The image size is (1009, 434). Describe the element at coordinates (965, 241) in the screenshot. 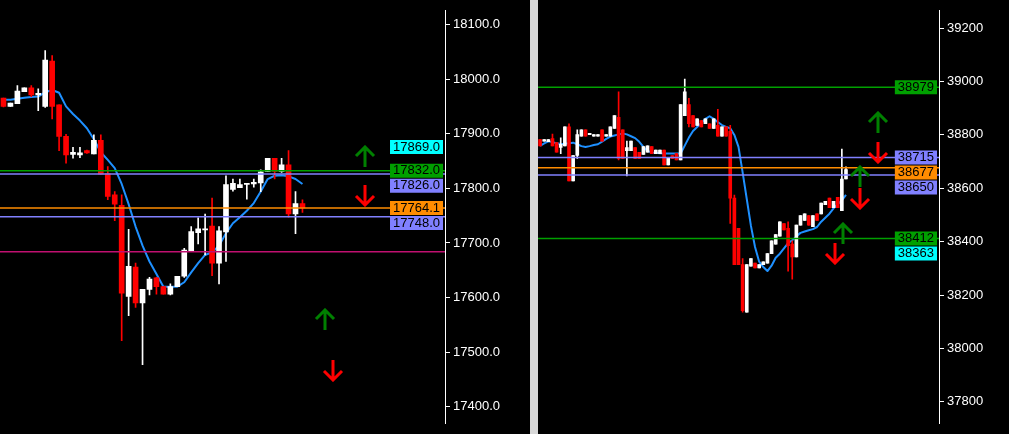

I see `y-tick-label: 38400` at that location.